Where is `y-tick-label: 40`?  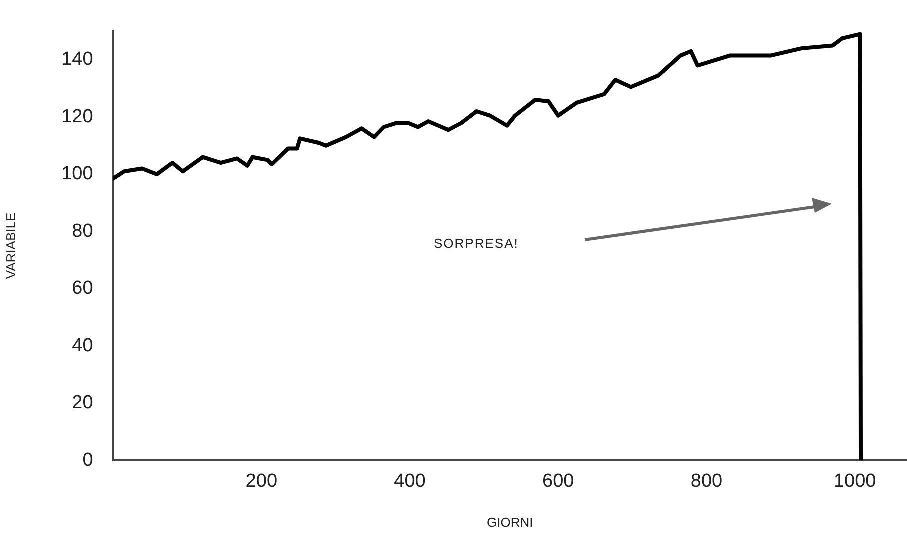
y-tick-label: 40 is located at coordinates (83, 345).